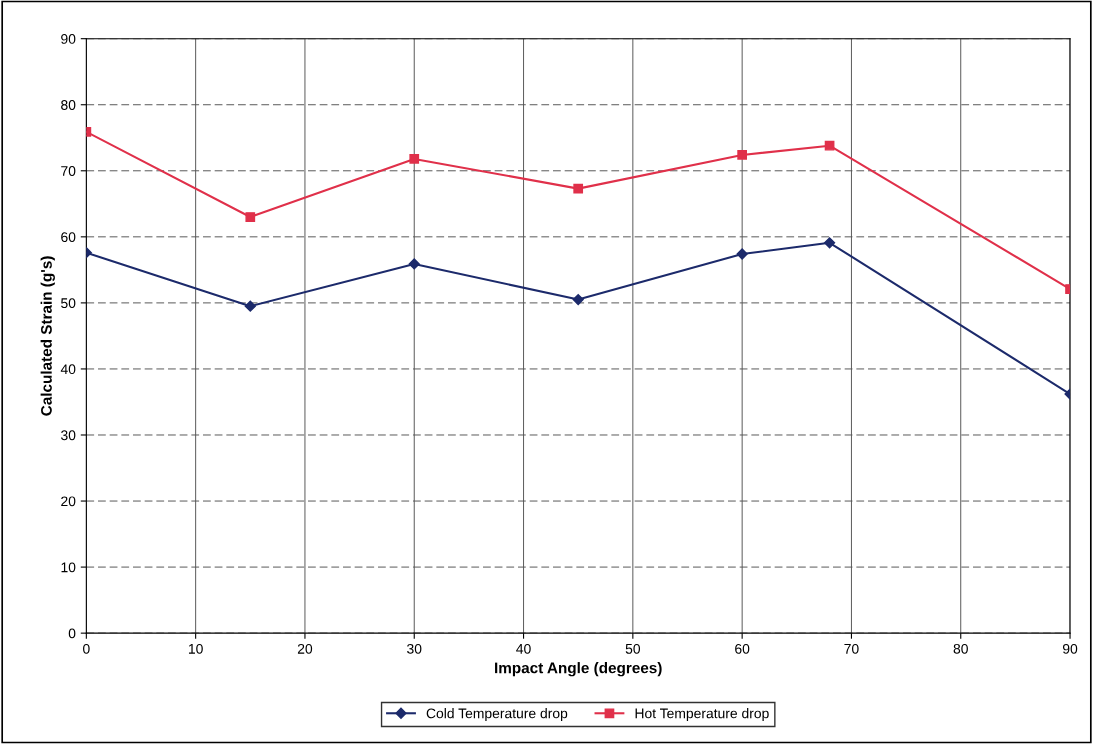  I want to click on y-tick-label: 30, so click(68, 435).